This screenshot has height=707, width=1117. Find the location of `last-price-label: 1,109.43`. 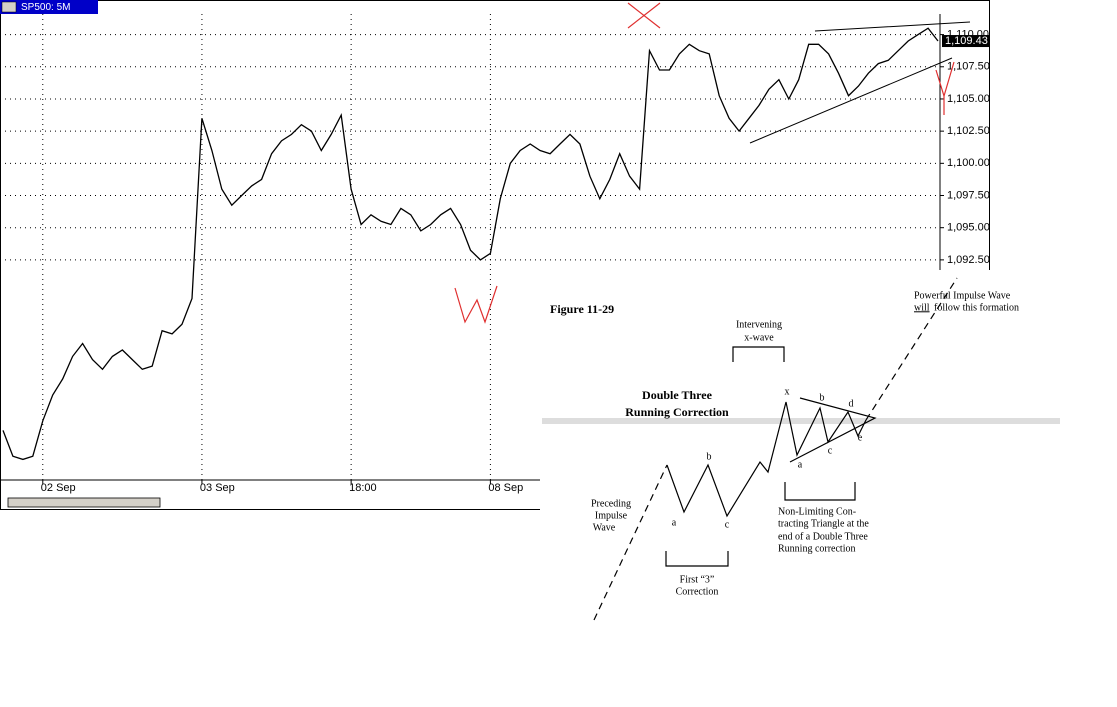

last-price-label: 1,109.43 is located at coordinates (966, 41).